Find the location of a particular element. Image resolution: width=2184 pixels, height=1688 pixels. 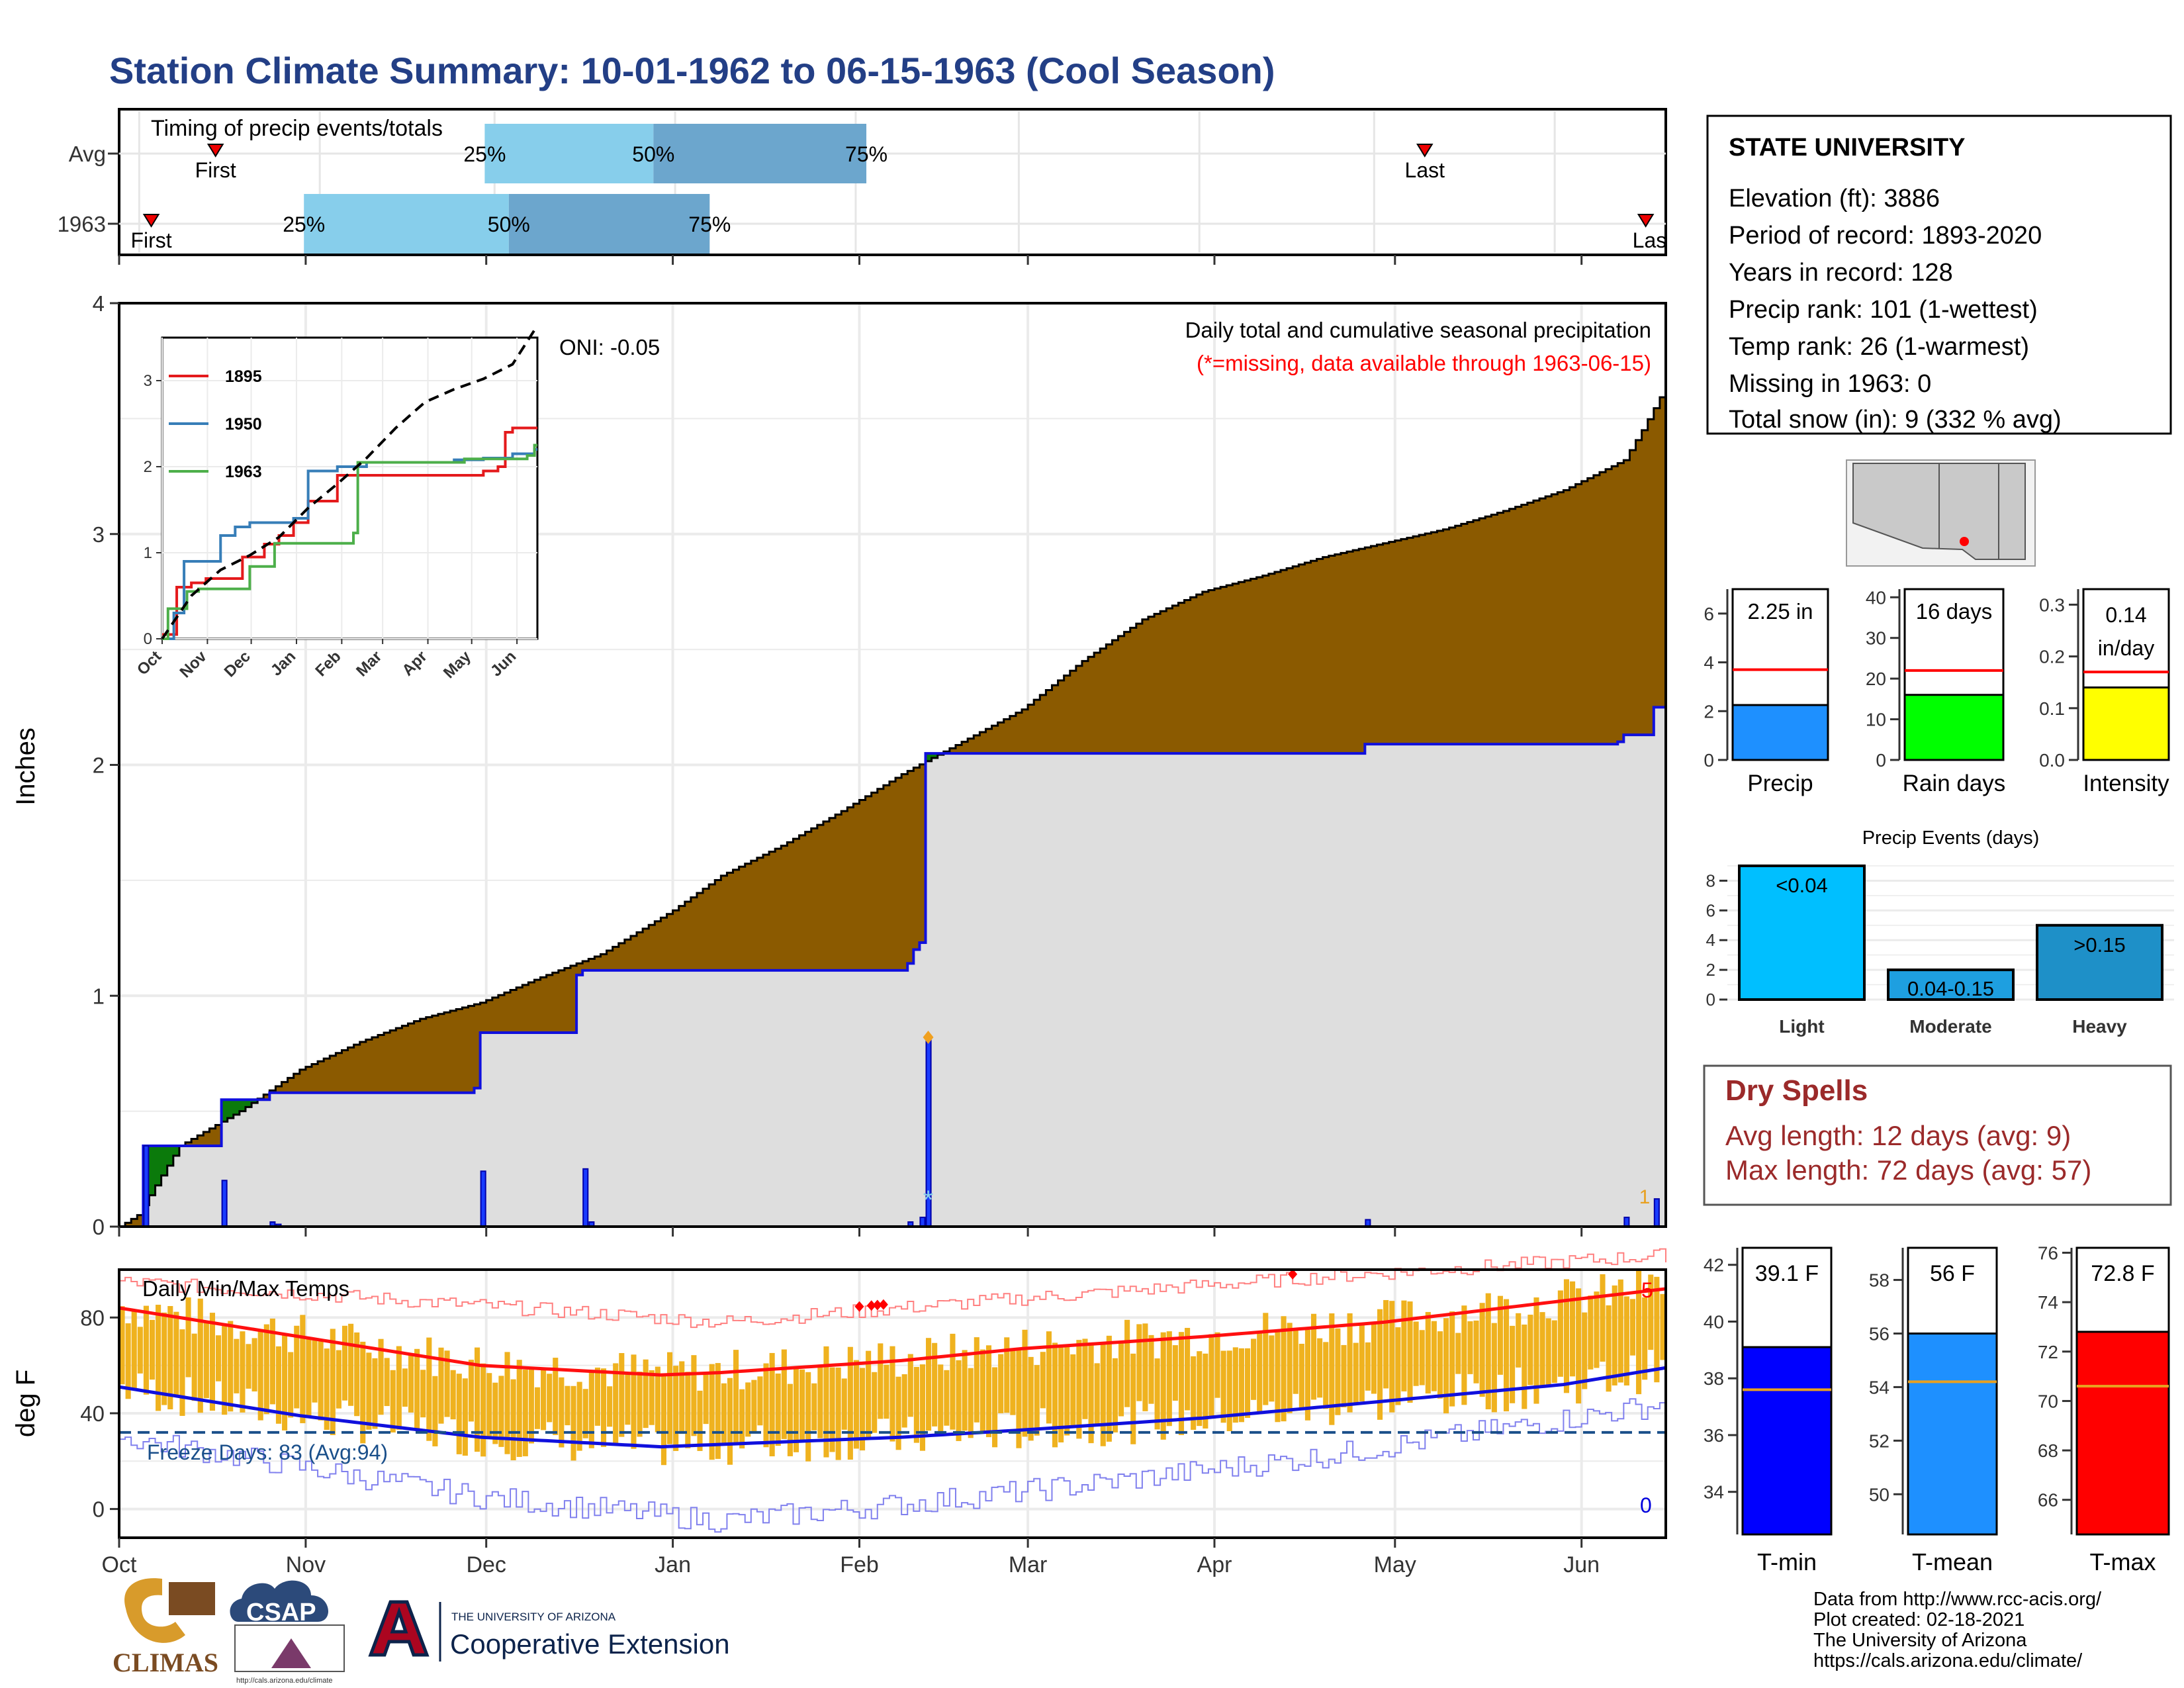

summary-y-tick-label: 0.0 is located at coordinates (2052, 760).